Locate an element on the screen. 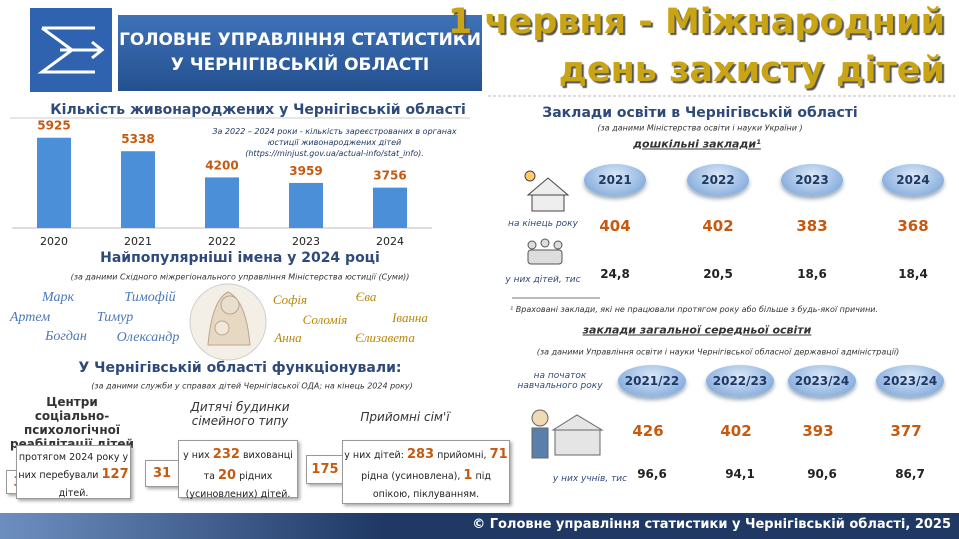  boy-name: Артем is located at coordinates (30, 317).